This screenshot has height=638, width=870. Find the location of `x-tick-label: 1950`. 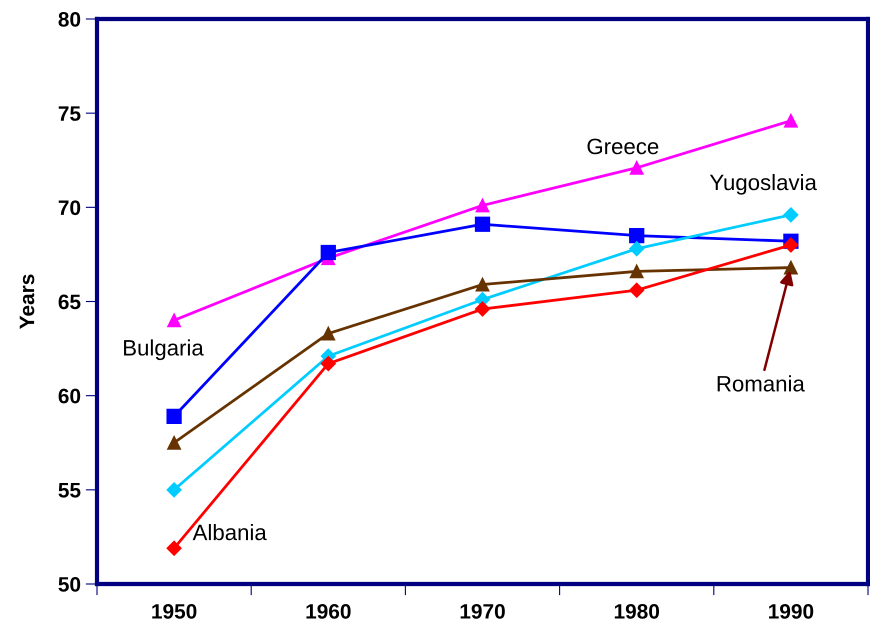

x-tick-label: 1950 is located at coordinates (174, 611).